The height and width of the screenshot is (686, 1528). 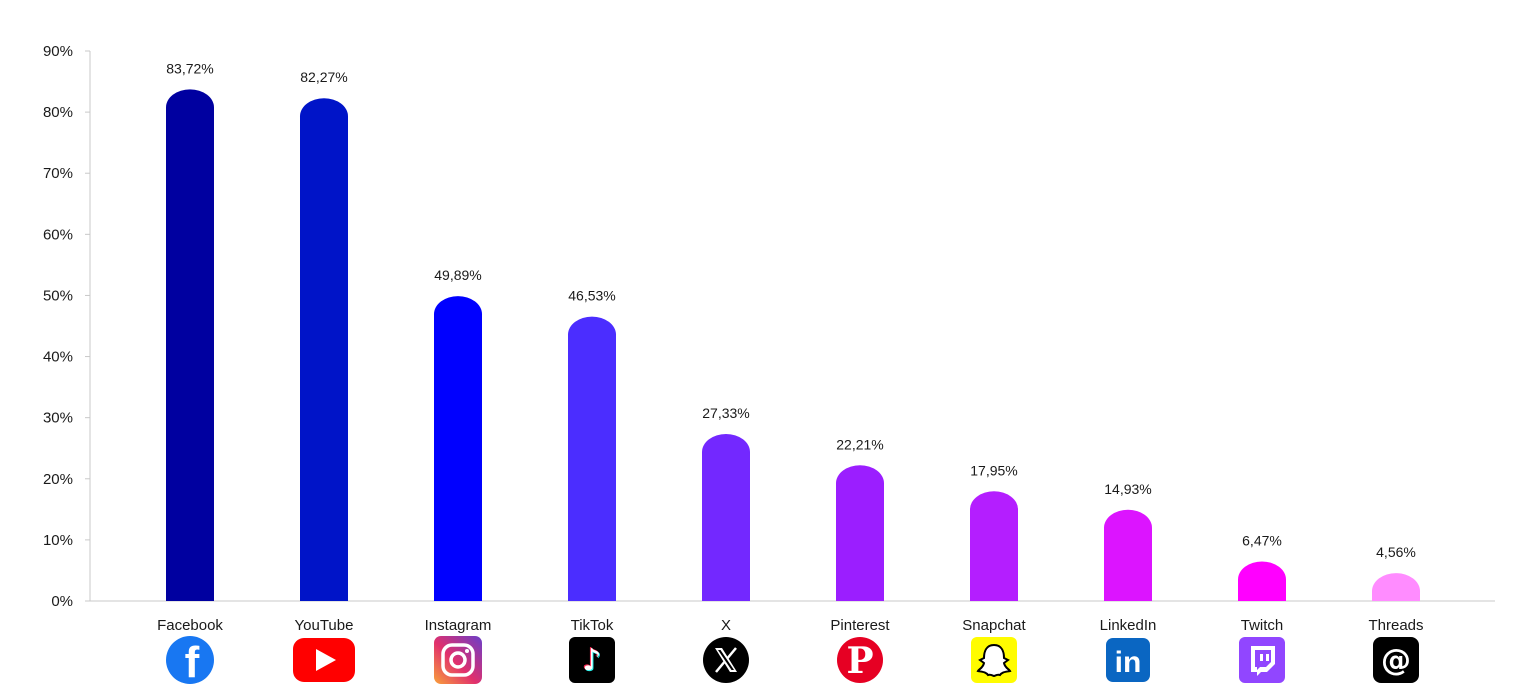 I want to click on threads-icon: @, so click(x=1396, y=660).